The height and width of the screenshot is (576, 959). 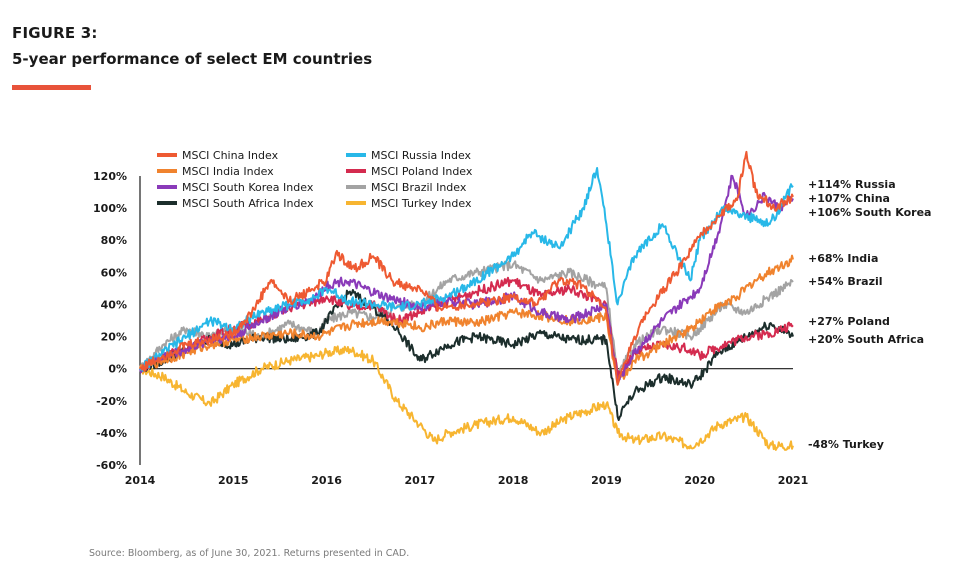 I want to click on end-label-msci-south-korea-index: +106% South Korea, so click(x=869, y=212).